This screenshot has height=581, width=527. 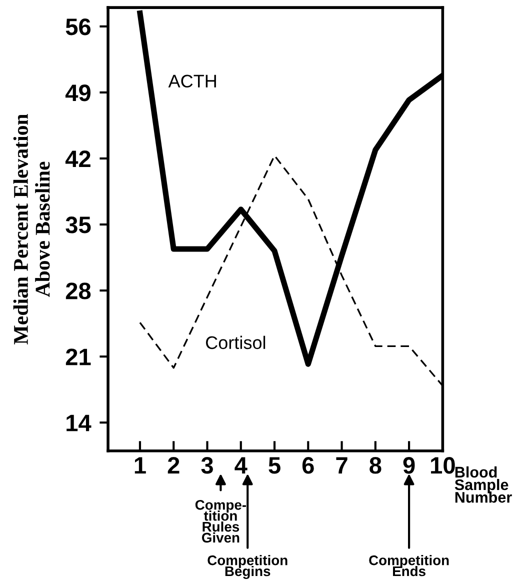 I want to click on series-label: Cortisol, so click(x=236, y=343).